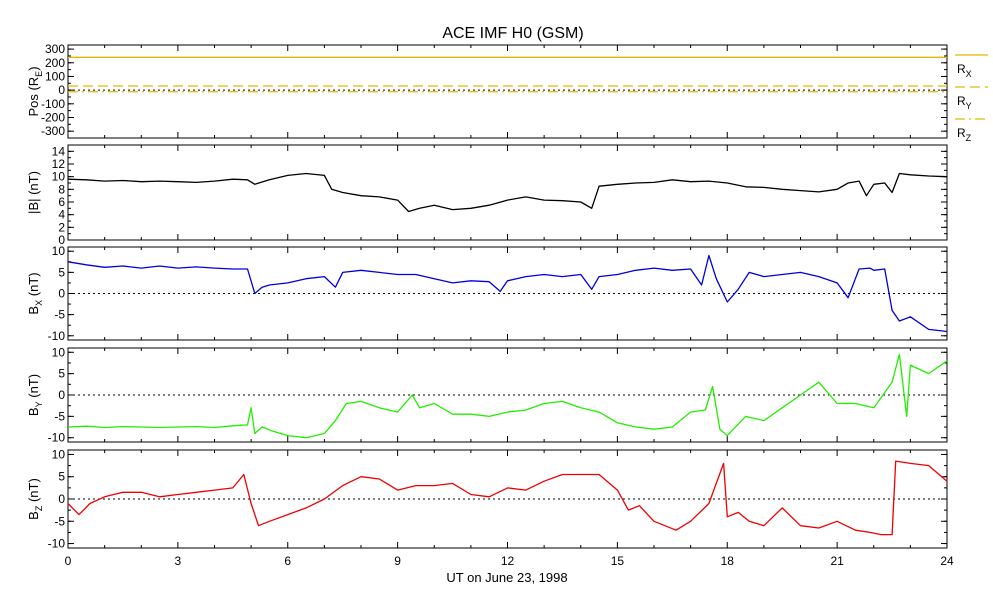  I want to click on panel-frame, so click(507, 192).